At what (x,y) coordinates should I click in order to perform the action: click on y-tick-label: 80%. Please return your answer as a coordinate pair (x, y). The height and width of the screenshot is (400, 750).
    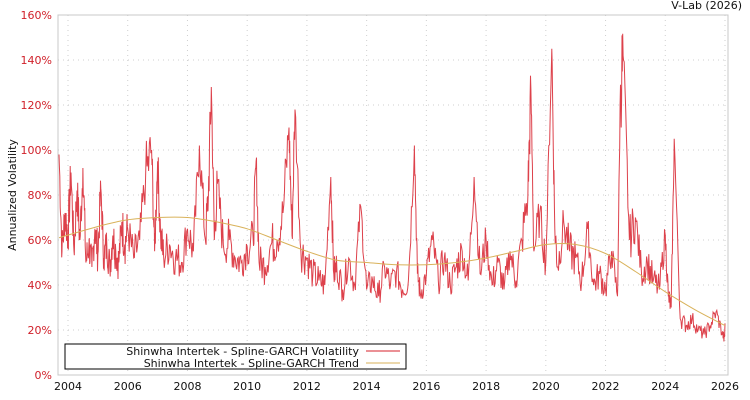
    Looking at the image, I should click on (40, 195).